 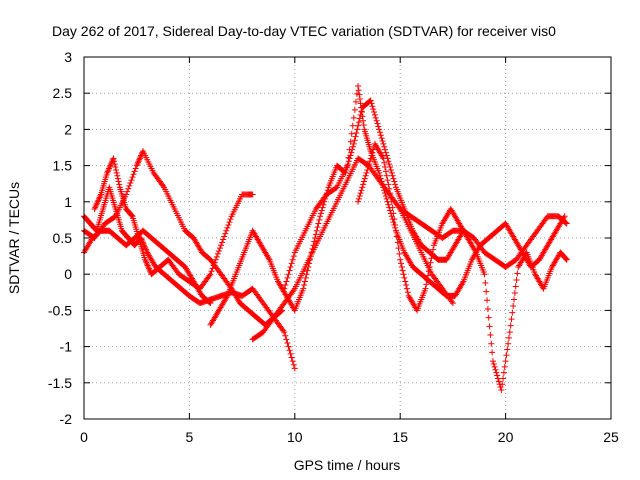 I want to click on y-tick-label: 0.5, so click(x=63, y=238).